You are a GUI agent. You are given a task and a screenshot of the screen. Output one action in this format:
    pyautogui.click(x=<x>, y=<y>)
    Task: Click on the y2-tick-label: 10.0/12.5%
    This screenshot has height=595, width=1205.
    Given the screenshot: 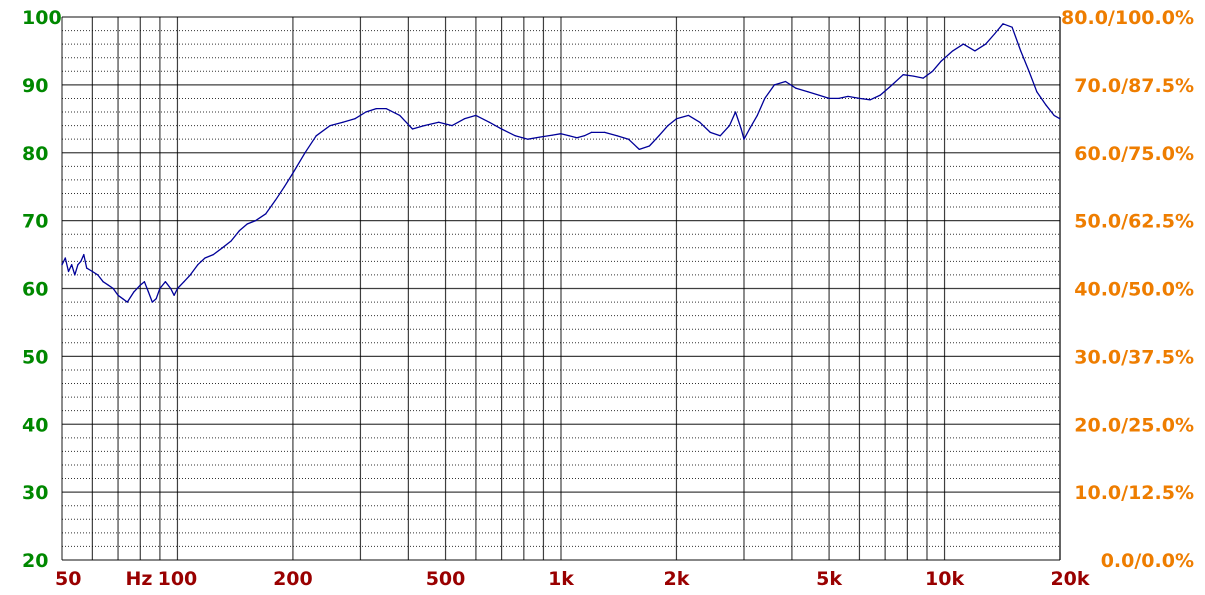 What is the action you would take?
    pyautogui.click(x=1134, y=493)
    